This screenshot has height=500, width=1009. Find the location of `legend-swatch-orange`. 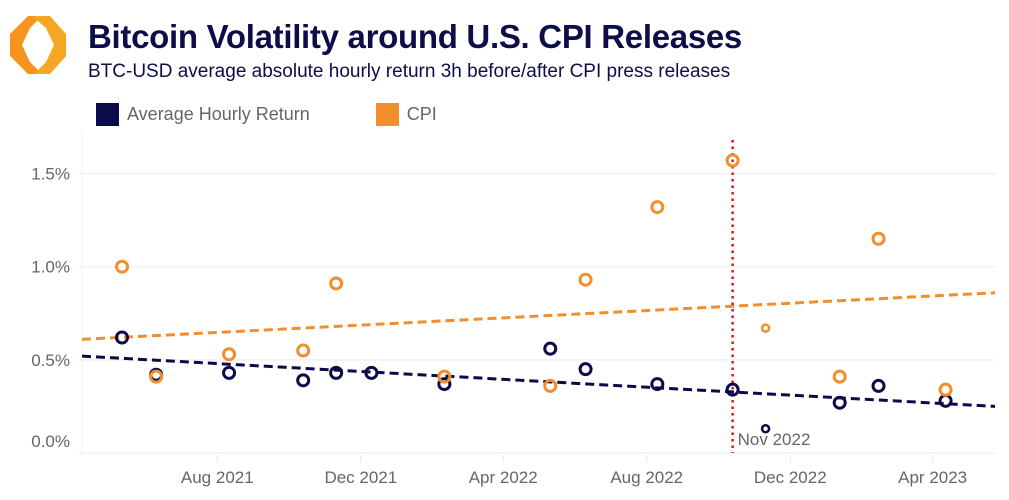

legend-swatch-orange is located at coordinates (387, 114).